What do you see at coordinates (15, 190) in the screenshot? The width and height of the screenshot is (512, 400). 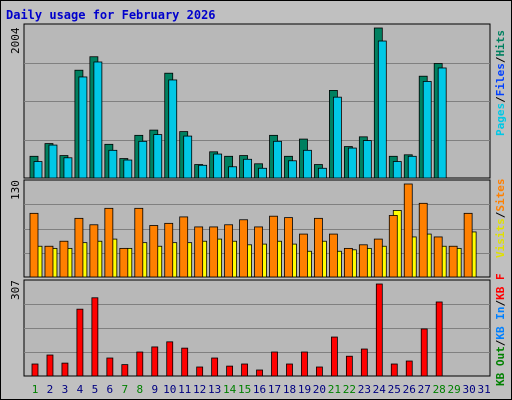 I see `middle-ymax-label: 130` at bounding box center [15, 190].